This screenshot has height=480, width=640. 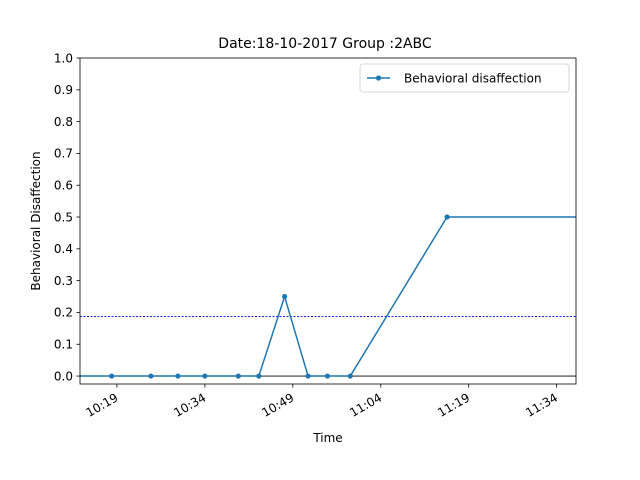 What do you see at coordinates (101, 404) in the screenshot?
I see `x-tick-label: 10:19` at bounding box center [101, 404].